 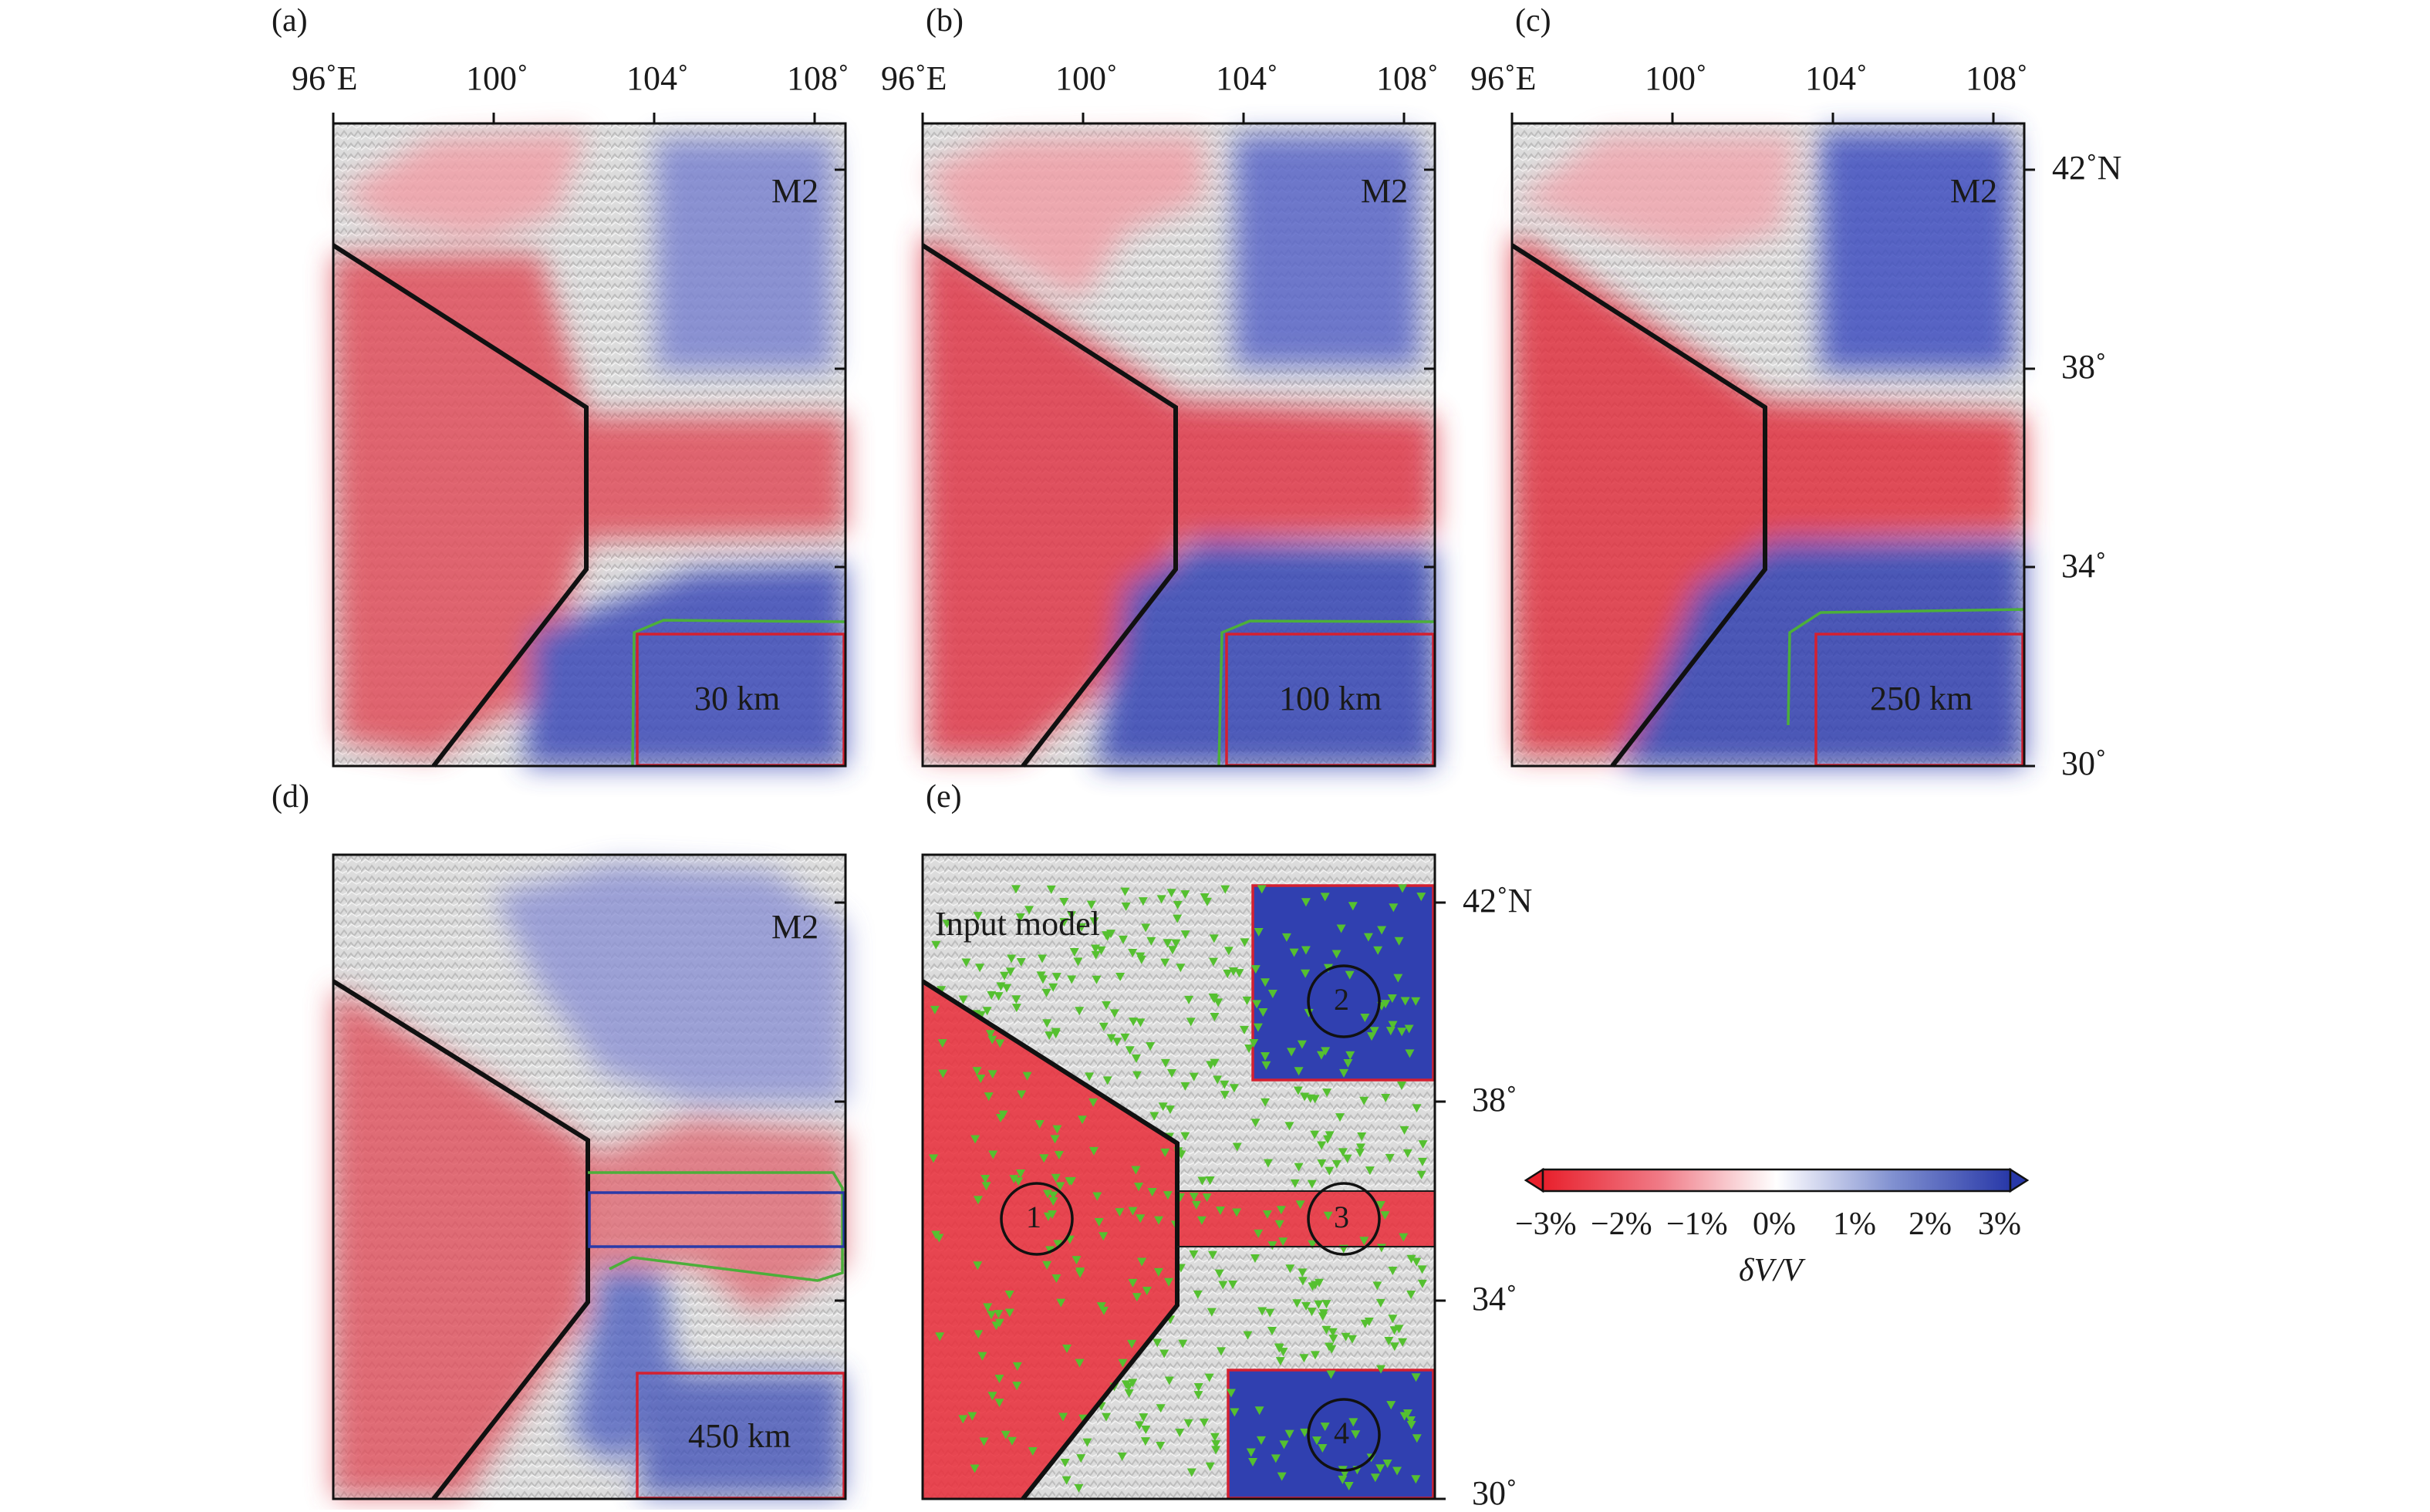 What do you see at coordinates (1440, 1200) in the screenshot?
I see `ticks` at bounding box center [1440, 1200].